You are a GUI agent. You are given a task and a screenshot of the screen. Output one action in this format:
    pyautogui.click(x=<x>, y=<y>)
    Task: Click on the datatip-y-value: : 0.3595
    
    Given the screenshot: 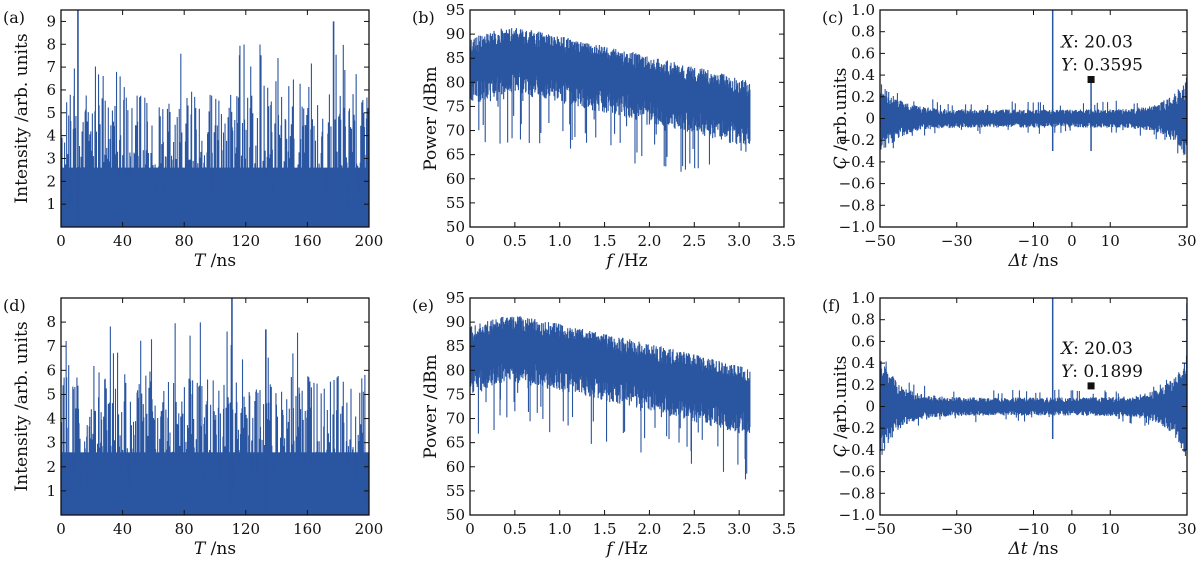 What is the action you would take?
    pyautogui.click(x=1107, y=65)
    